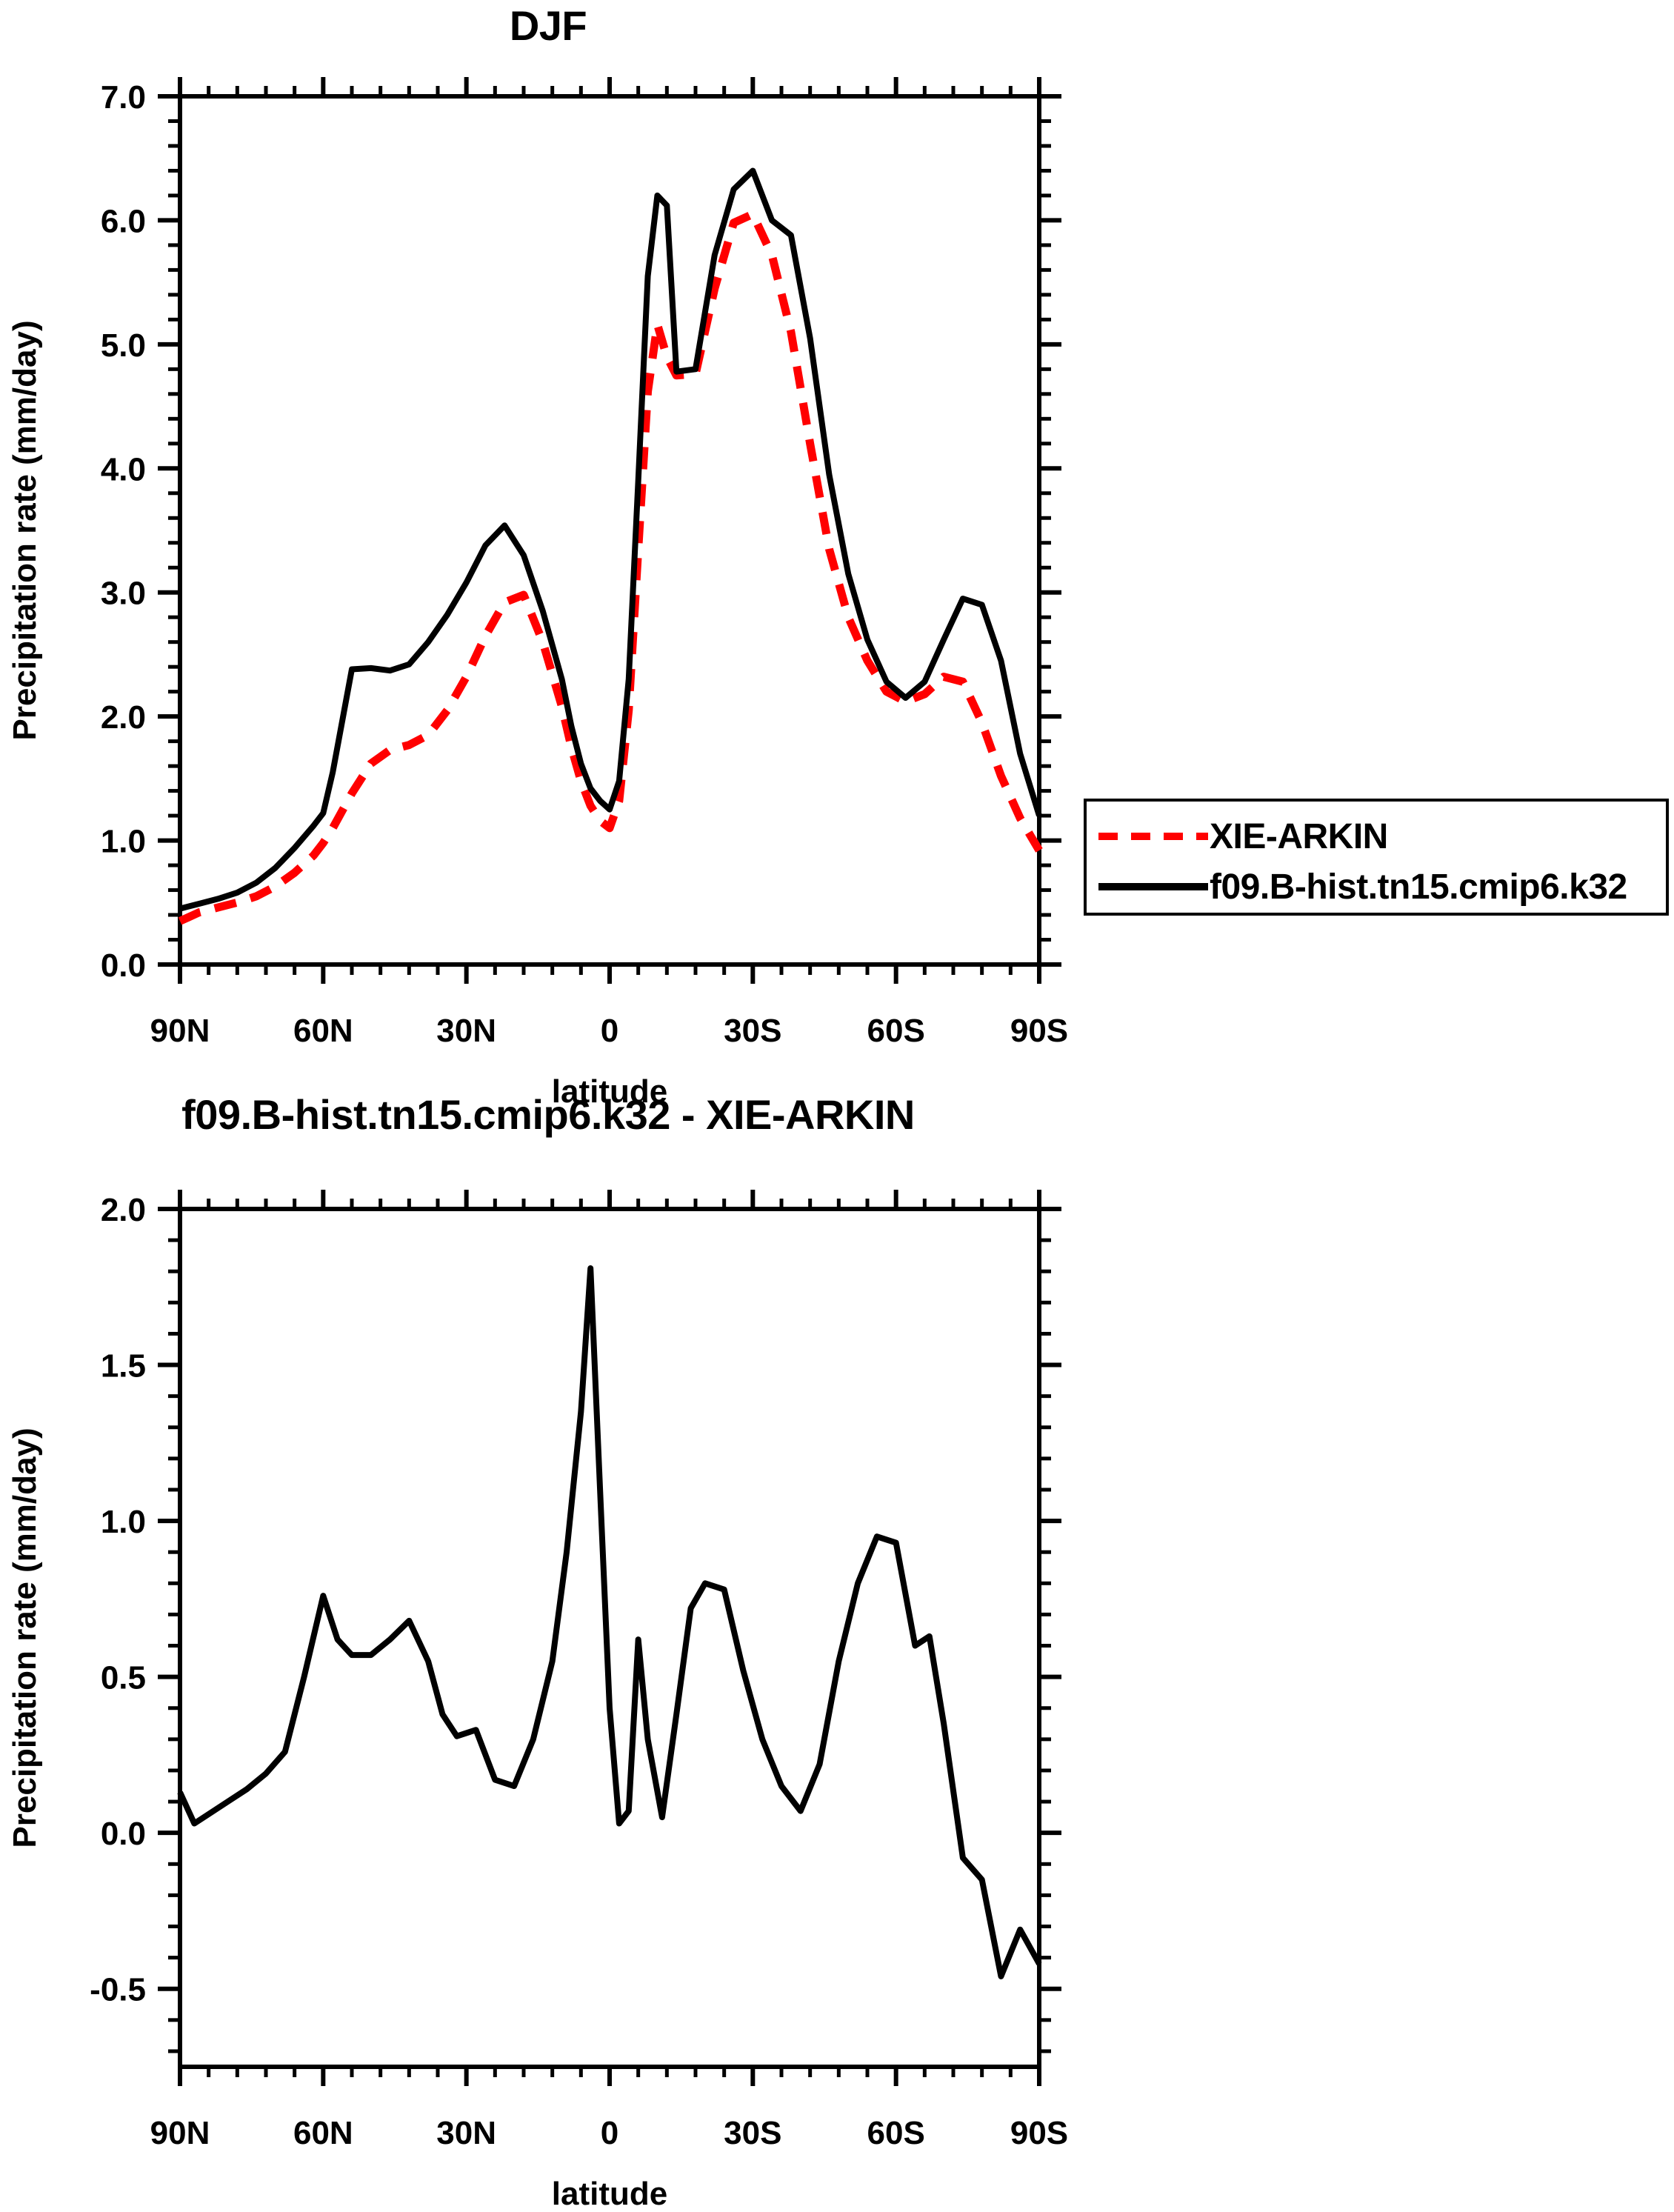 The height and width of the screenshot is (2212, 1674). I want to click on y-tick-label: 7.0, so click(123, 97).